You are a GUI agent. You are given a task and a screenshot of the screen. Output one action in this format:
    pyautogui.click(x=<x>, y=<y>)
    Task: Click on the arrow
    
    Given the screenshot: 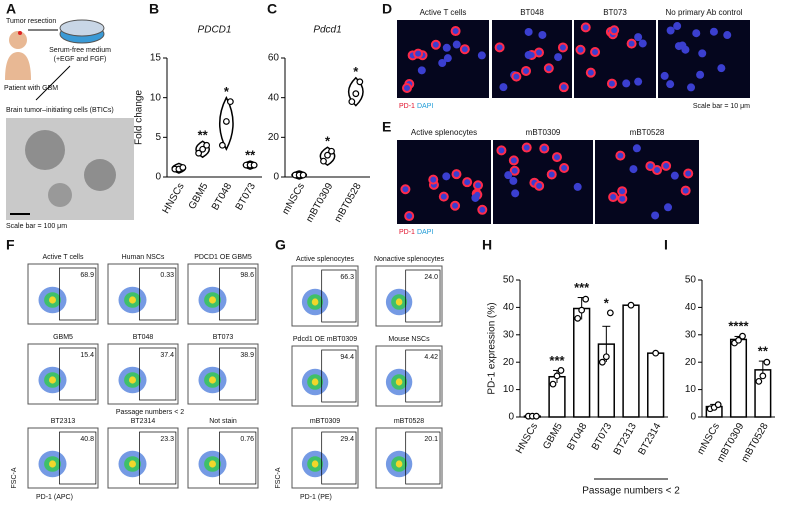 What is the action you would take?
    pyautogui.click(x=53, y=83)
    